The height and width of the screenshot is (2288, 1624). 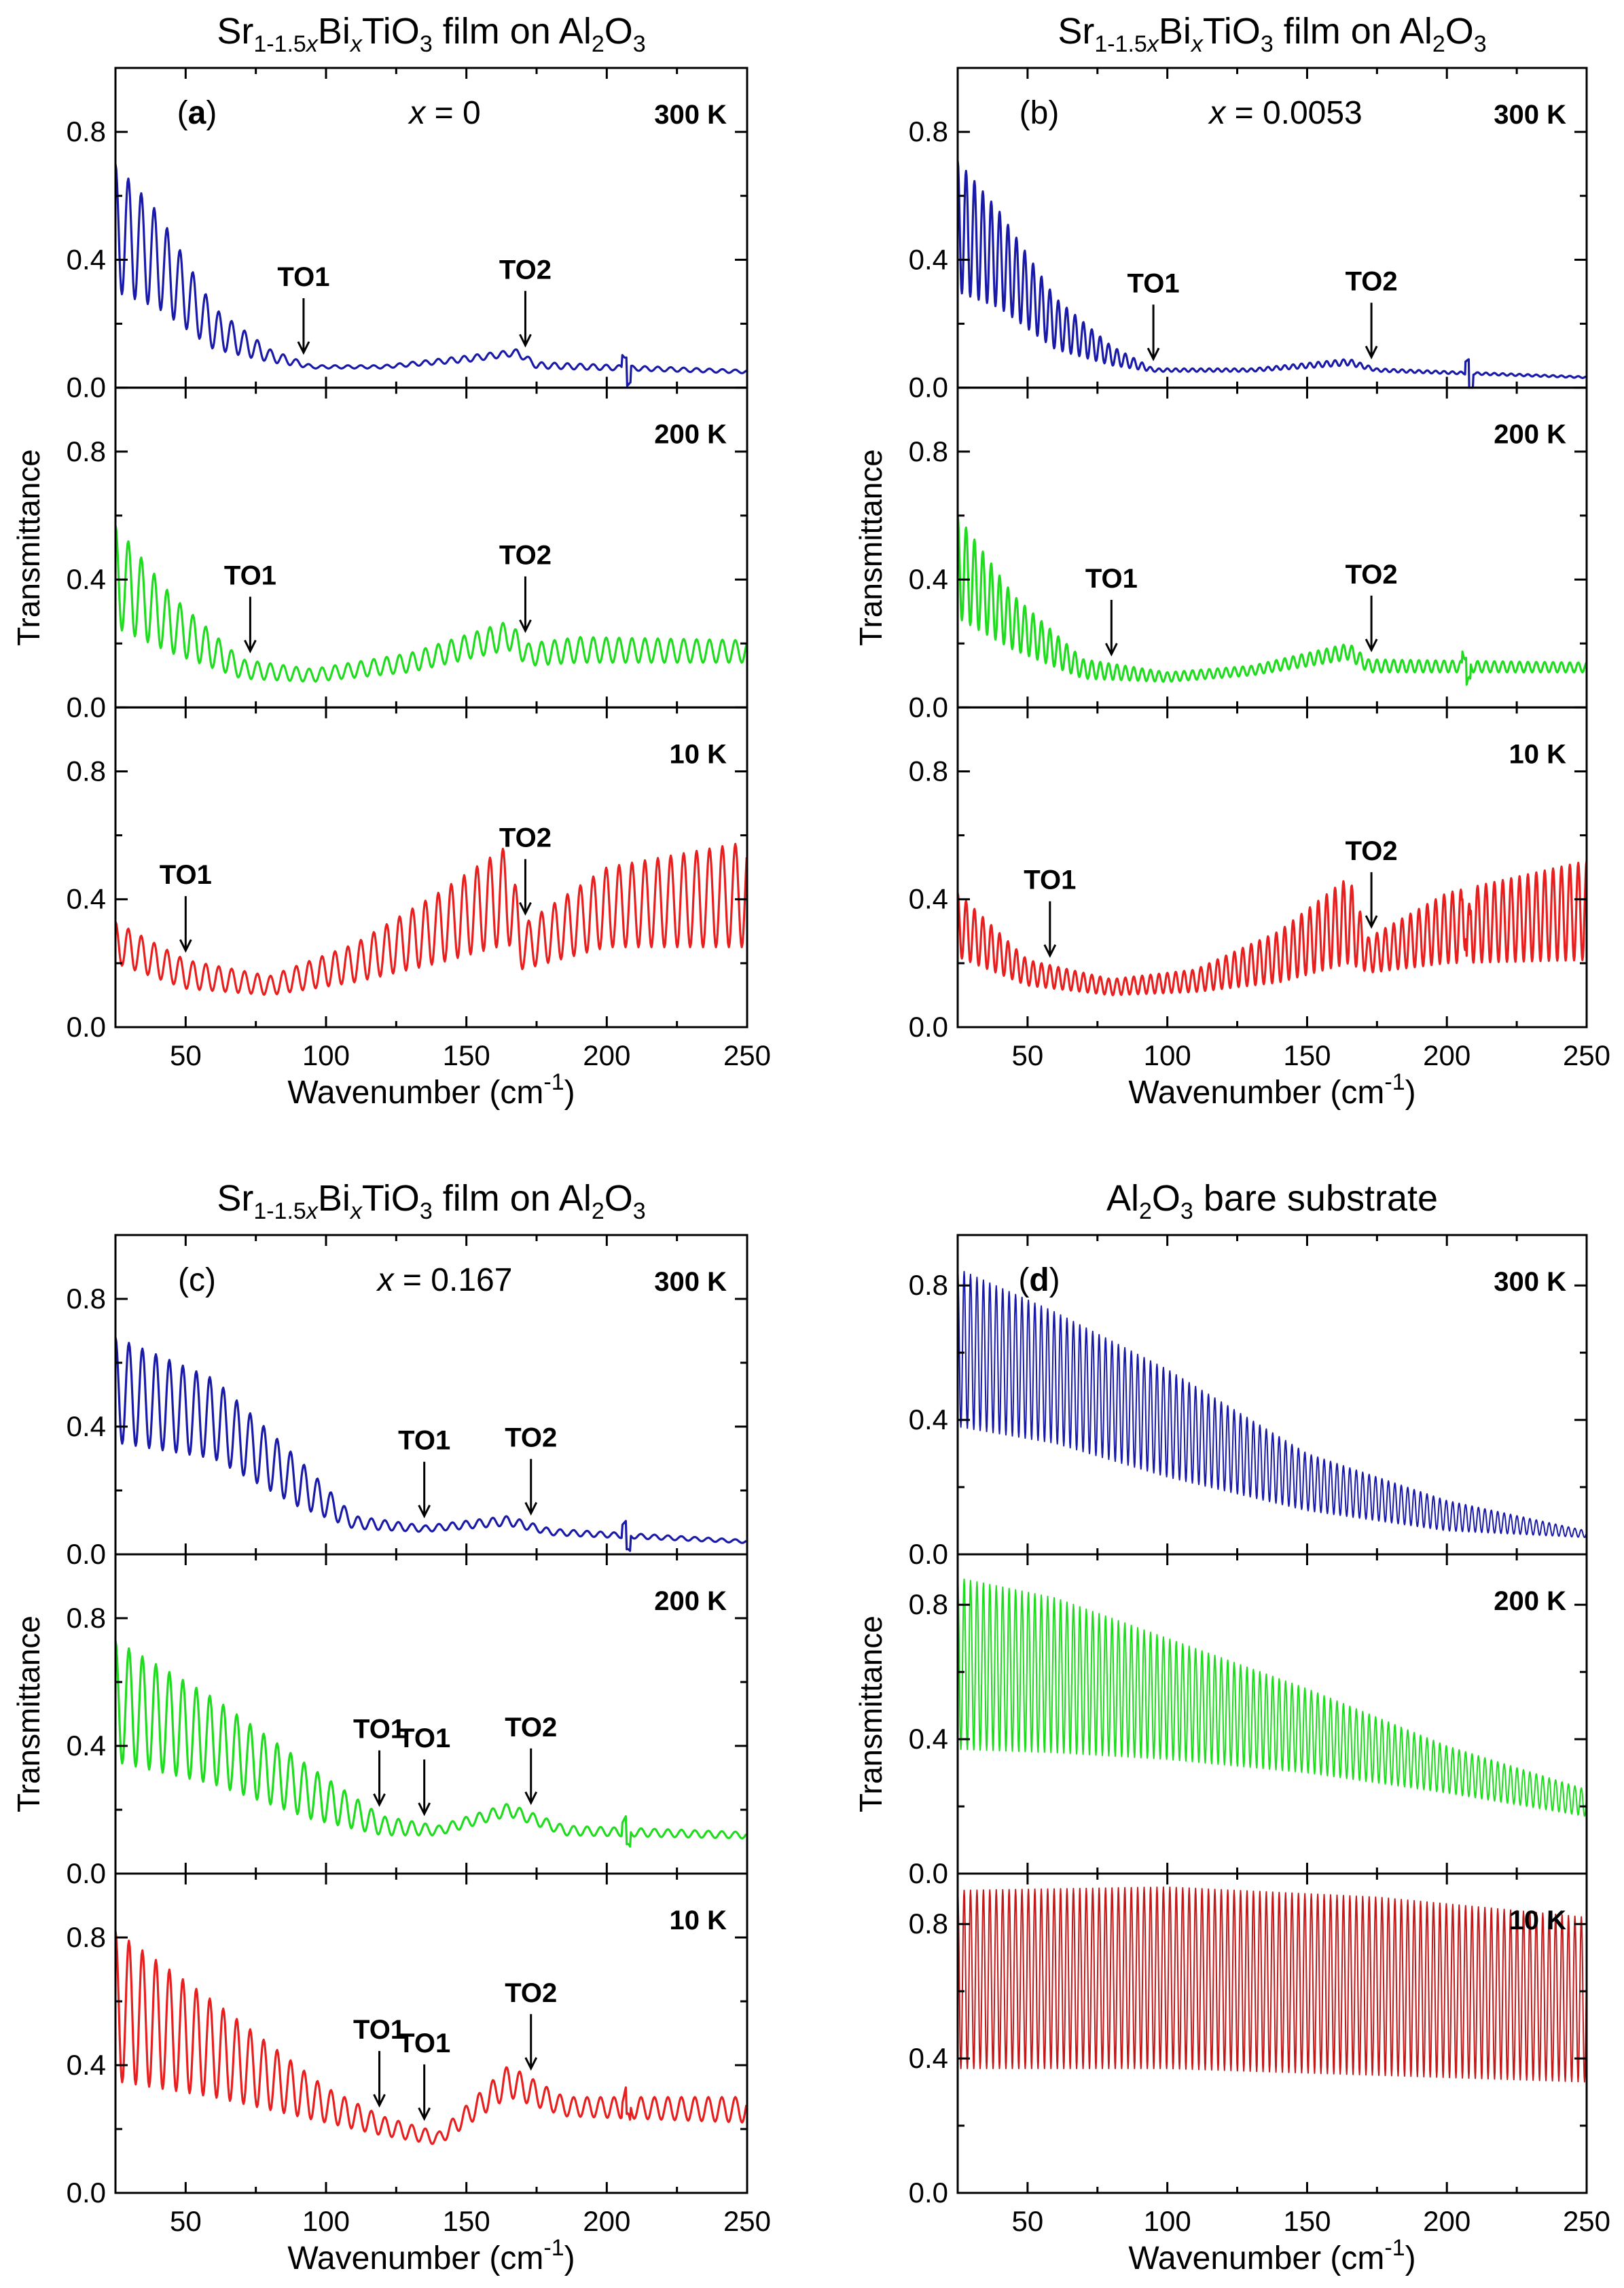 What do you see at coordinates (1446, 1055) in the screenshot?
I see `x-tick-label: 200` at bounding box center [1446, 1055].